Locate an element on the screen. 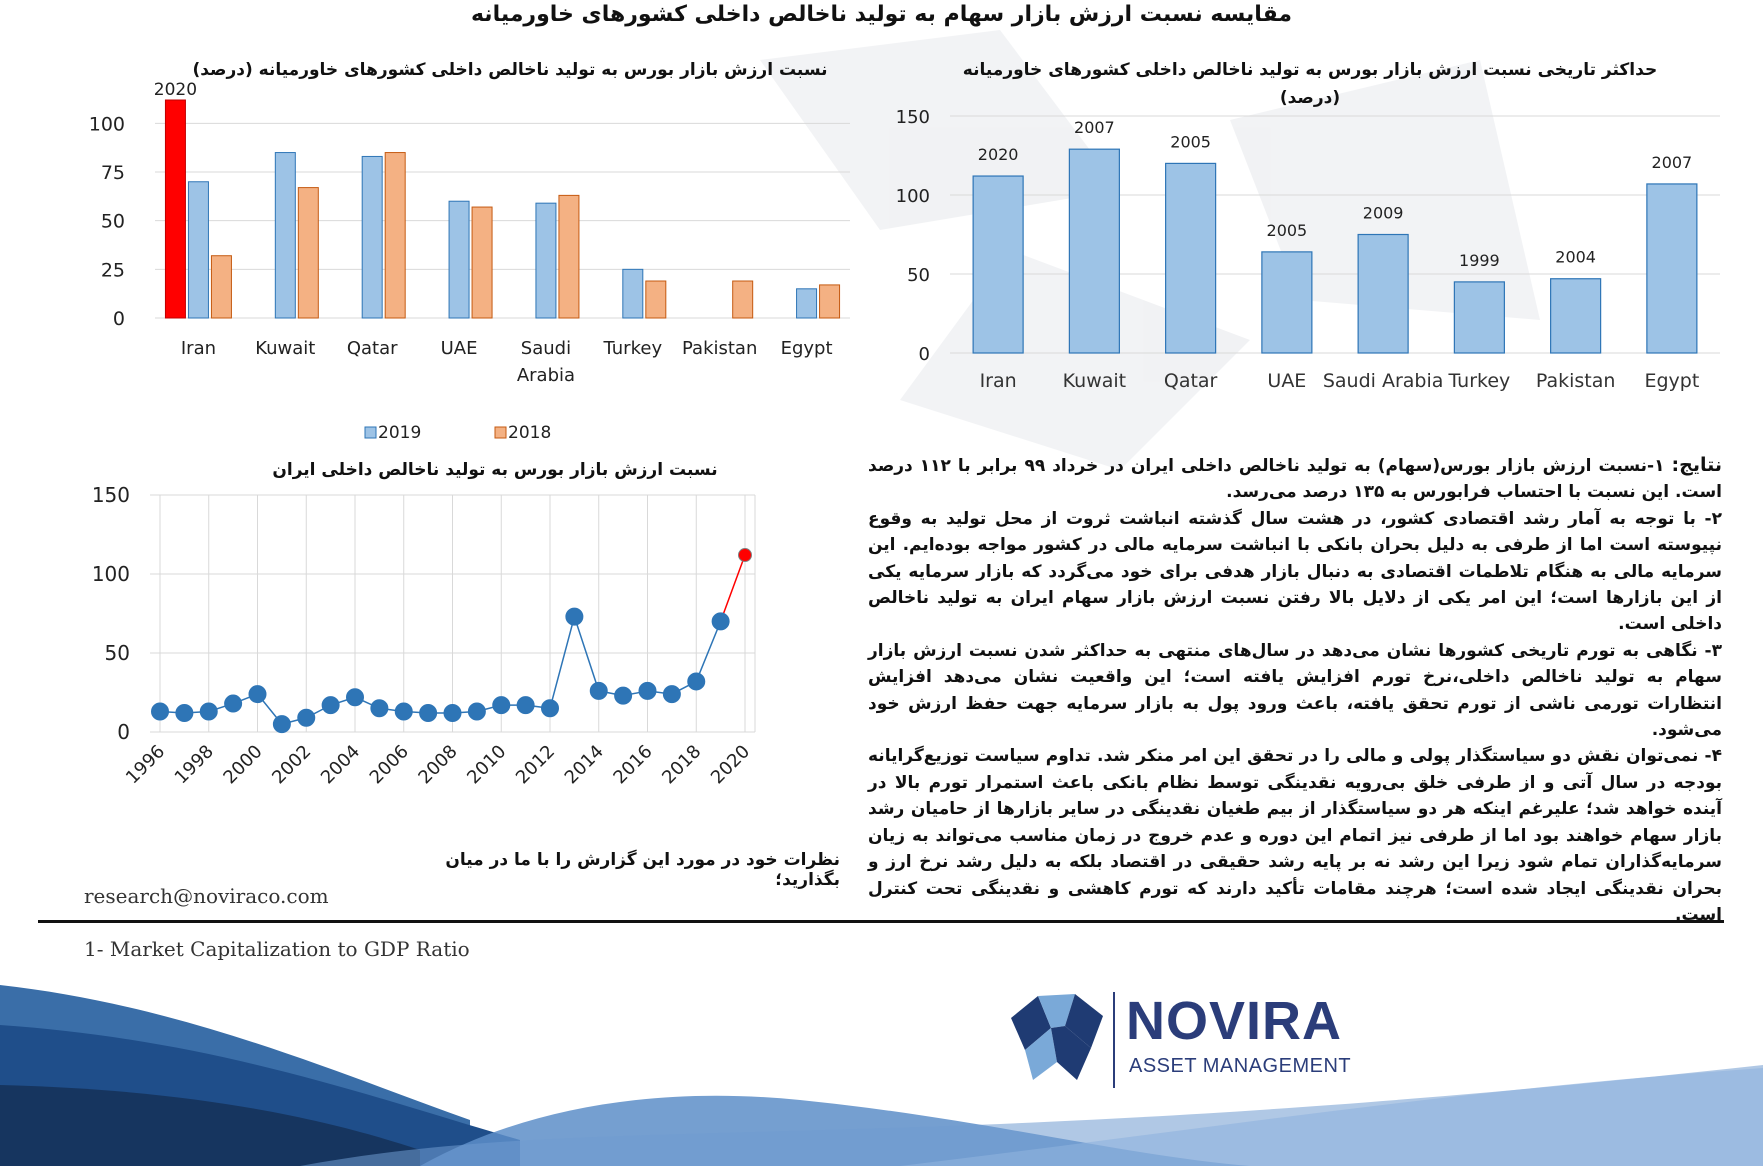  chart3-y-tick-label: 50 is located at coordinates (117, 653).